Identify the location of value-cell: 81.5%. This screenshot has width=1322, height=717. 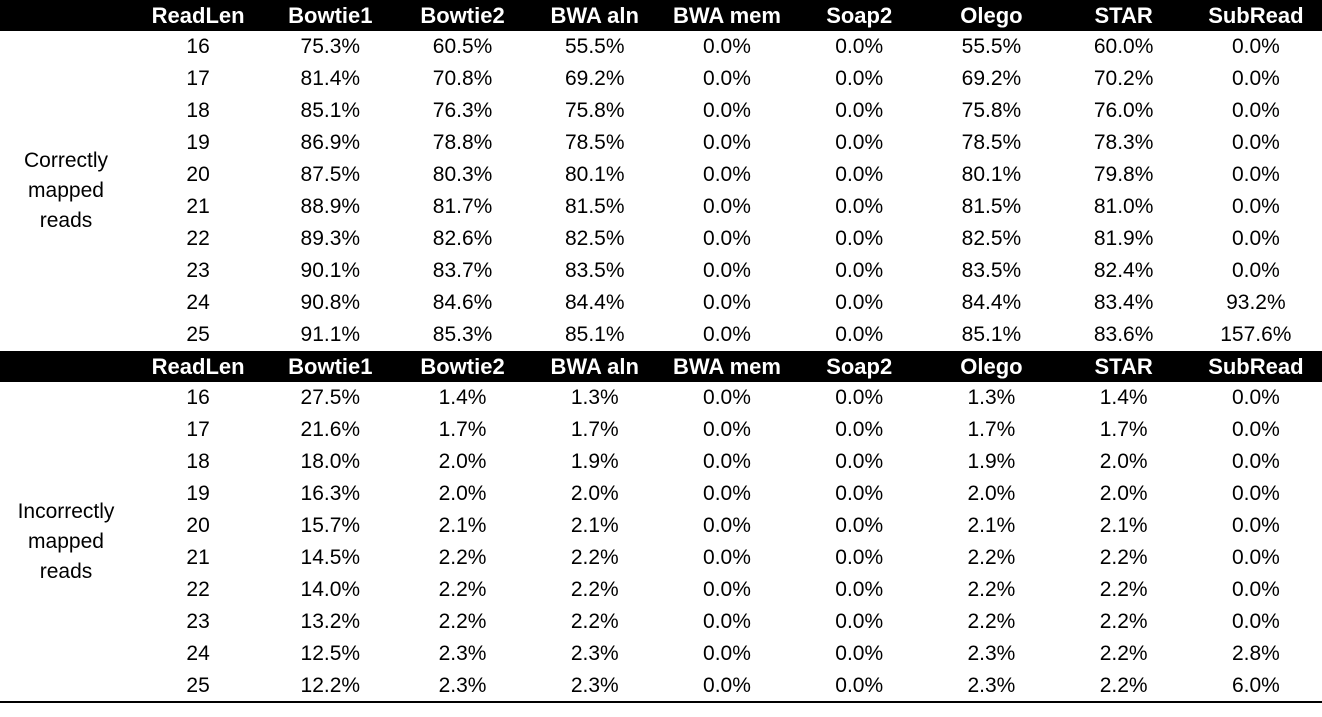
(594, 206).